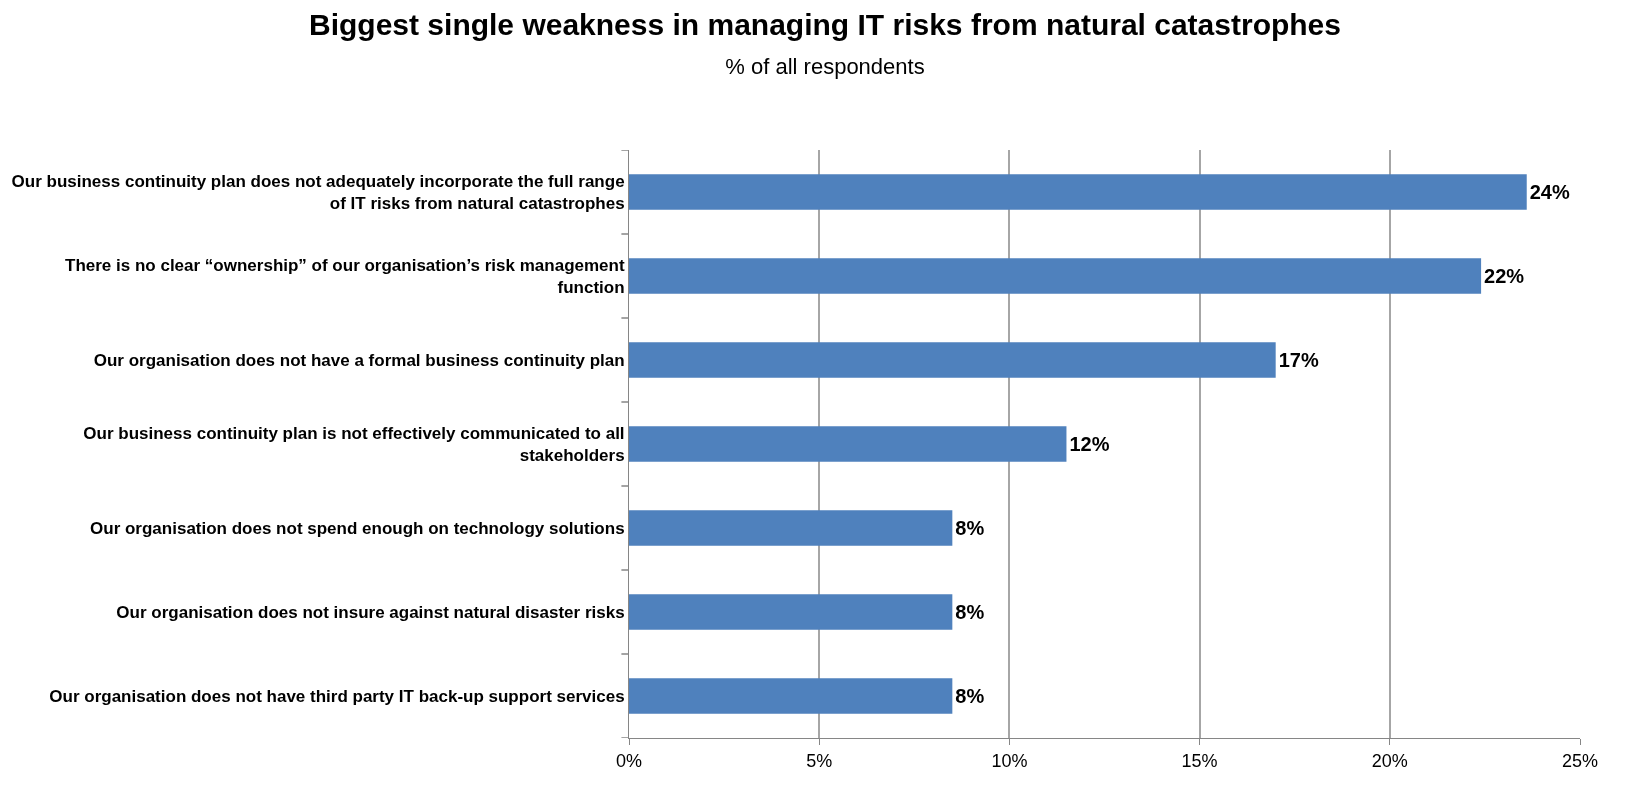 The width and height of the screenshot is (1650, 788). Describe the element at coordinates (1504, 276) in the screenshot. I see `data-label: 22%` at that location.